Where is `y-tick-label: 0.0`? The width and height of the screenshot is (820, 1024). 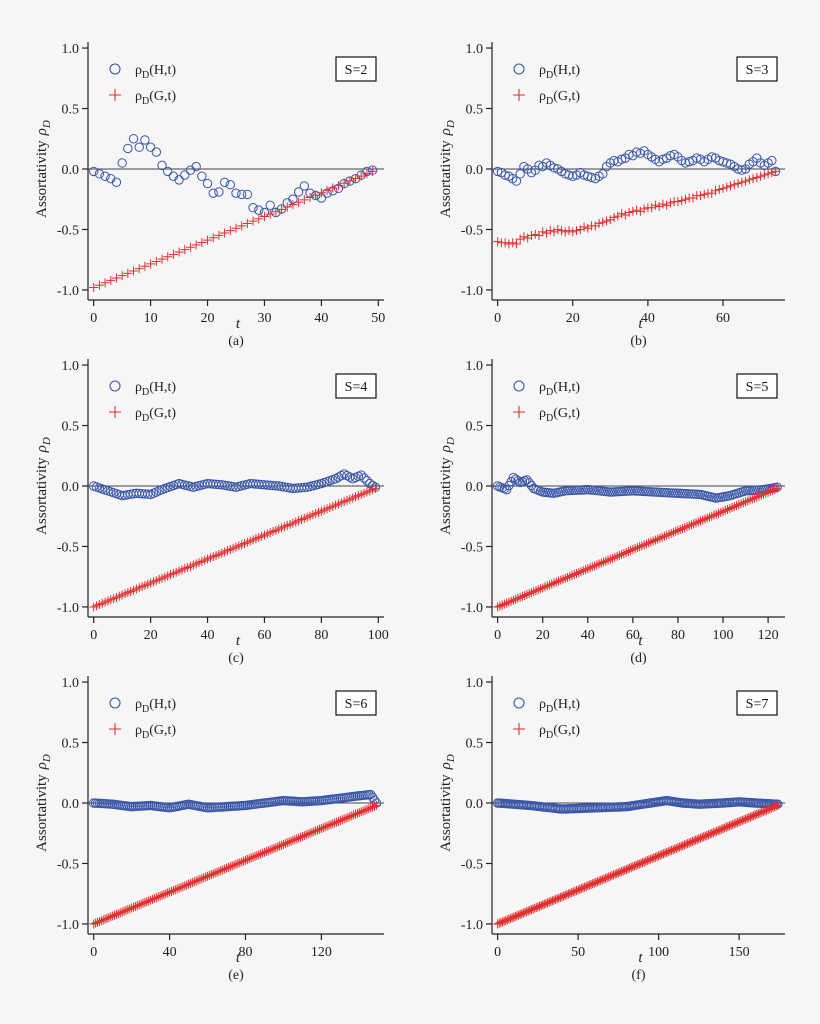
y-tick-label: 0.0 is located at coordinates (71, 170).